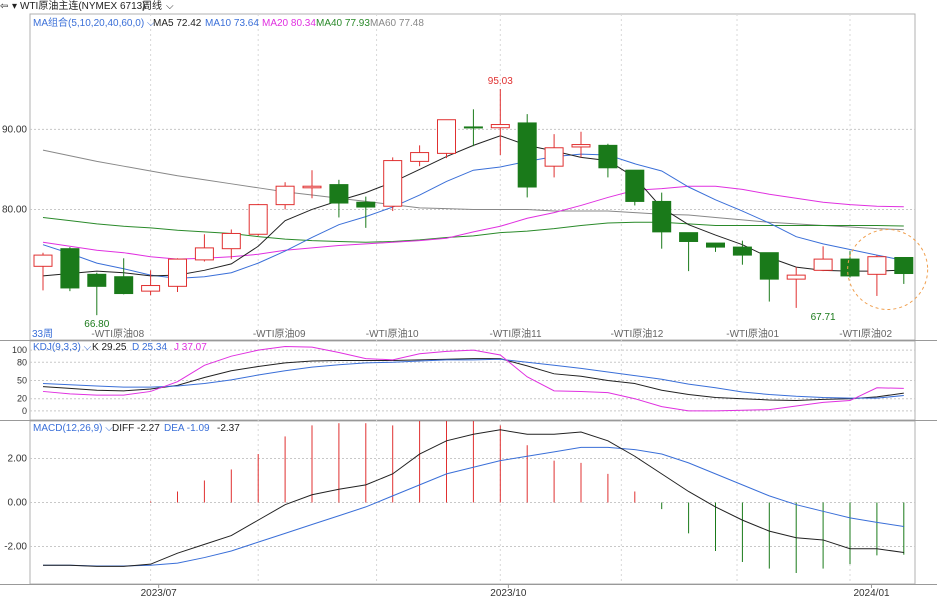 Image resolution: width=937 pixels, height=601 pixels. I want to click on macd-legend-diff: DIFF -2.27, so click(136, 428).